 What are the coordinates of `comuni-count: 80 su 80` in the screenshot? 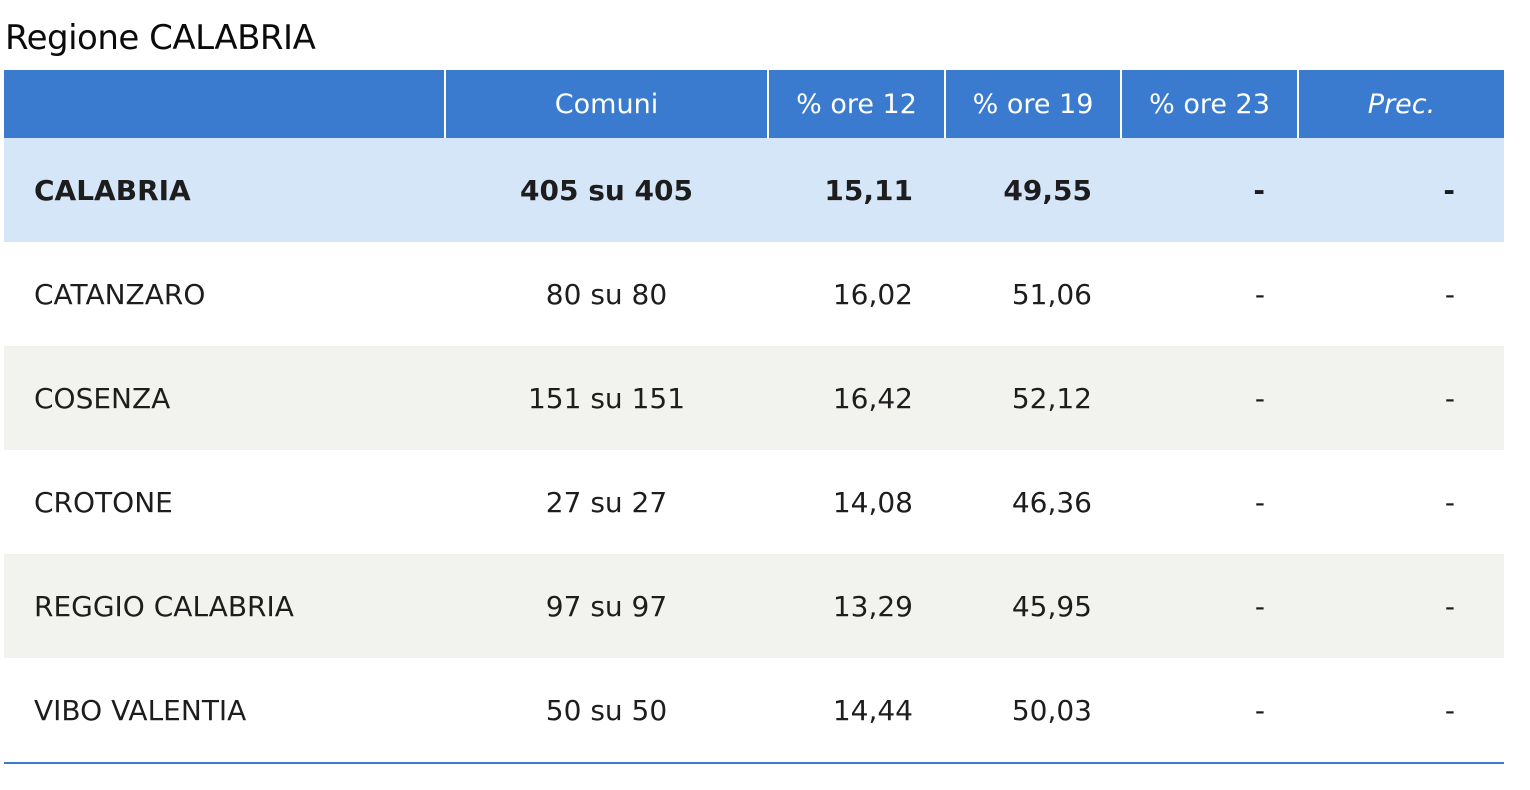 It's located at (606, 294).